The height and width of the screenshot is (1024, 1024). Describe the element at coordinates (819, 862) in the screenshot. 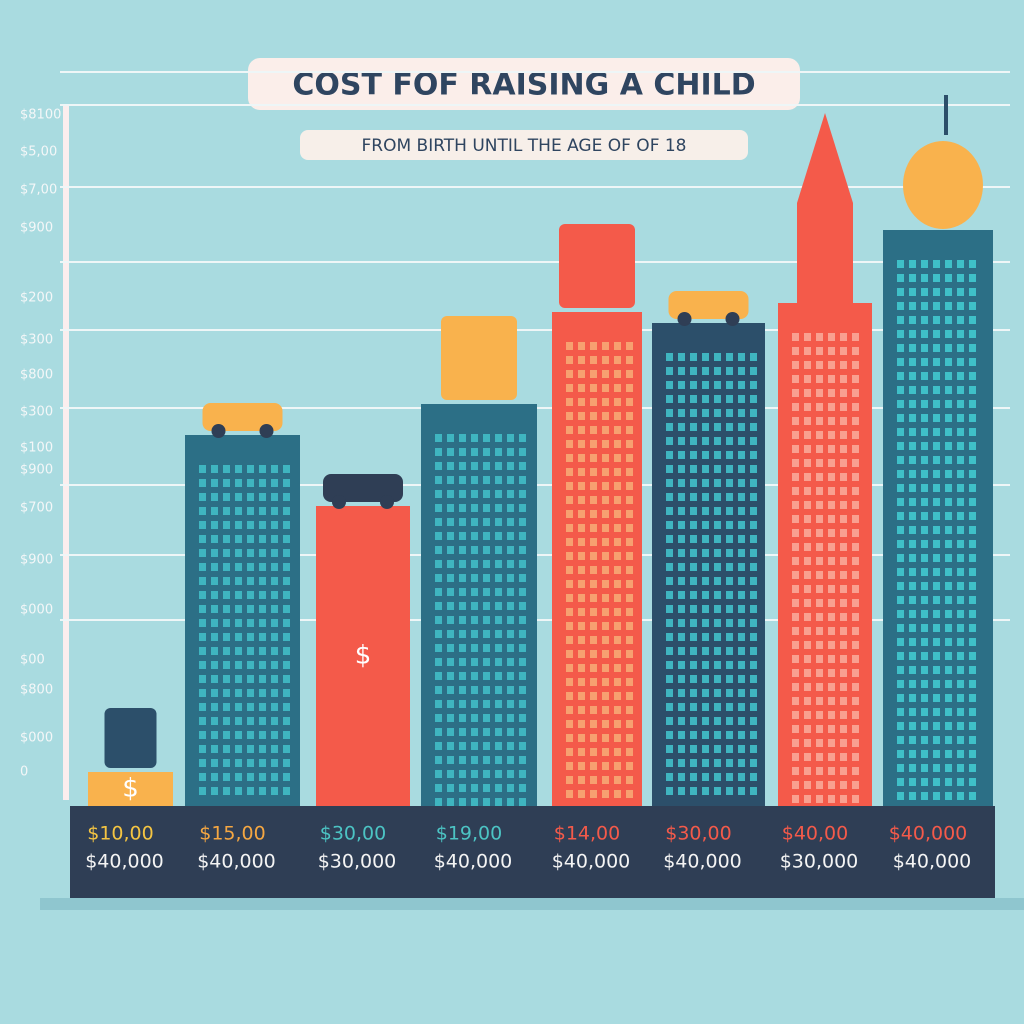

I see `building-label-bottom: $30,000` at that location.